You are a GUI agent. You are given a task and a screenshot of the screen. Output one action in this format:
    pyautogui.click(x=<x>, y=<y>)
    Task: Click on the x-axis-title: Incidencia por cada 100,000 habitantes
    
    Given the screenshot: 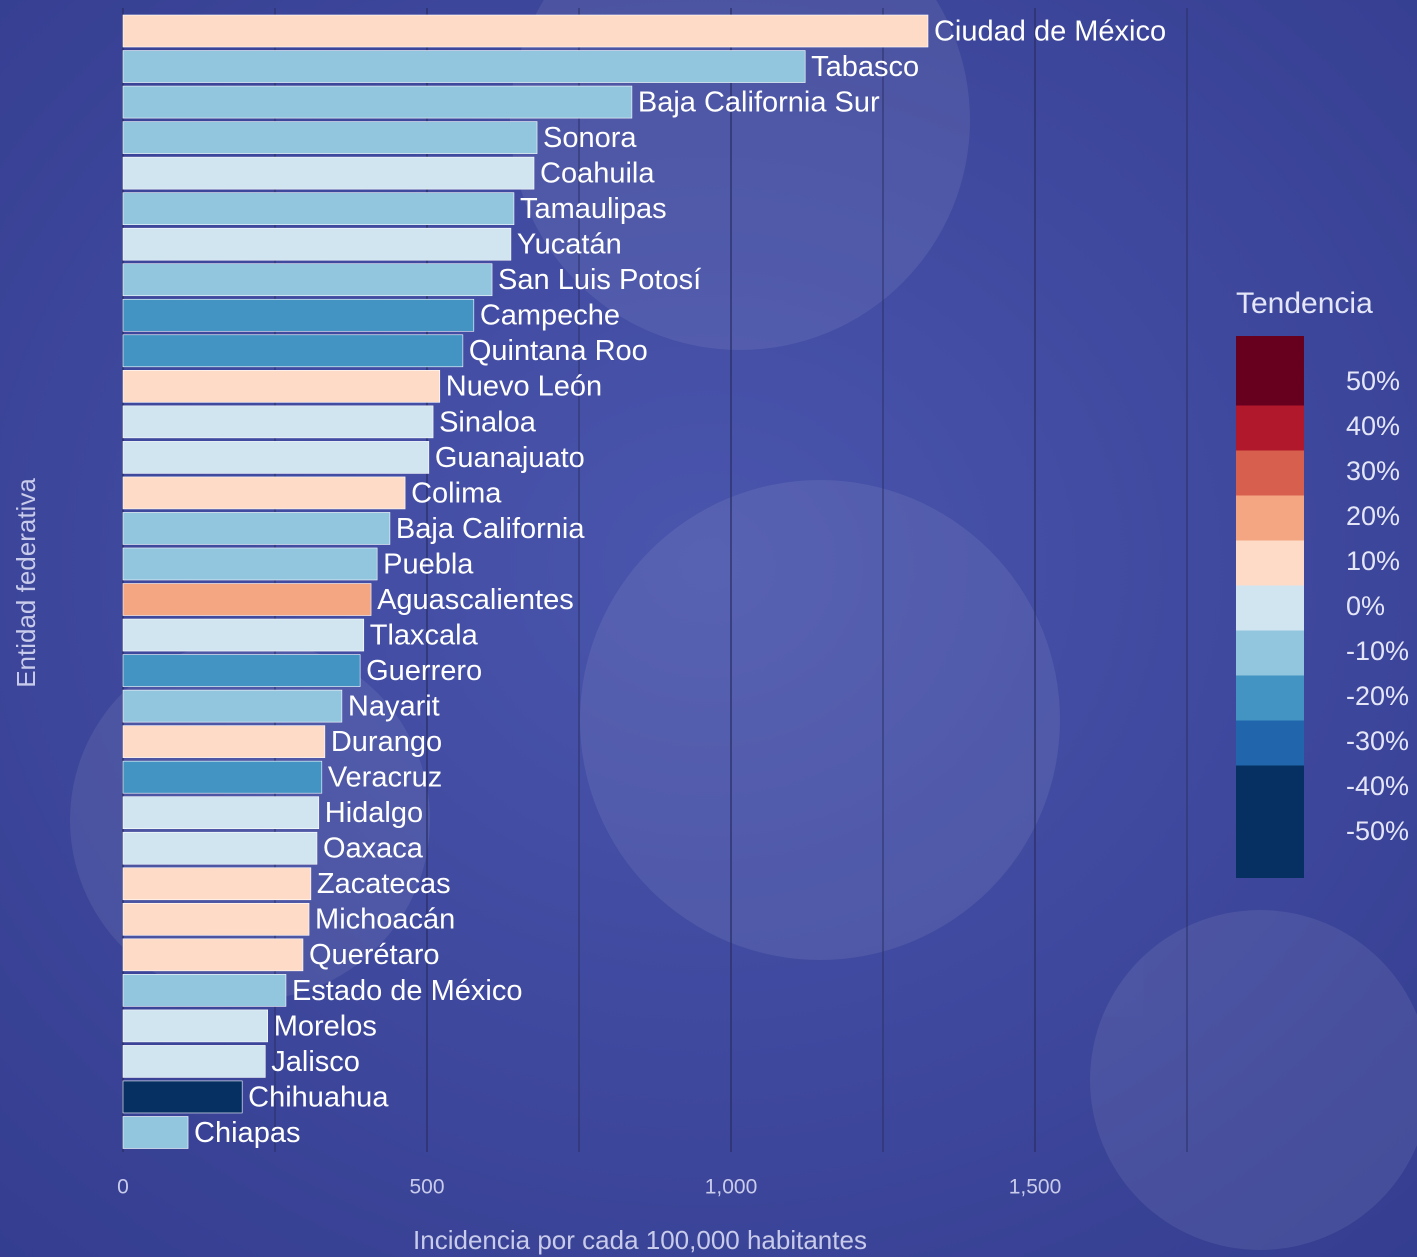 What is the action you would take?
    pyautogui.click(x=640, y=1240)
    